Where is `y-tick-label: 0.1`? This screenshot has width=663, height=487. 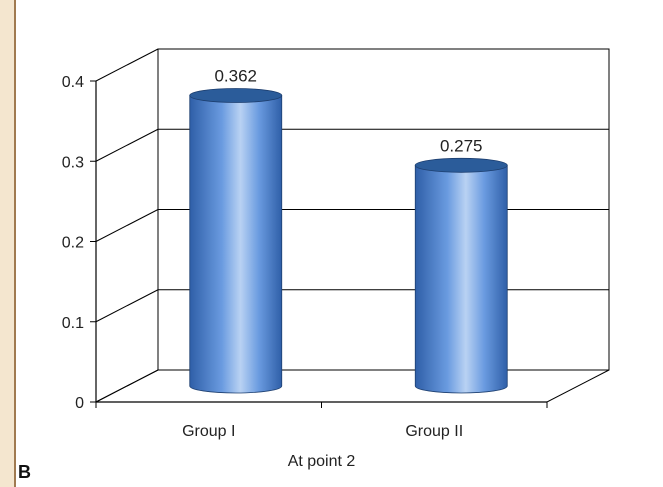
y-tick-label: 0.1 is located at coordinates (73, 323).